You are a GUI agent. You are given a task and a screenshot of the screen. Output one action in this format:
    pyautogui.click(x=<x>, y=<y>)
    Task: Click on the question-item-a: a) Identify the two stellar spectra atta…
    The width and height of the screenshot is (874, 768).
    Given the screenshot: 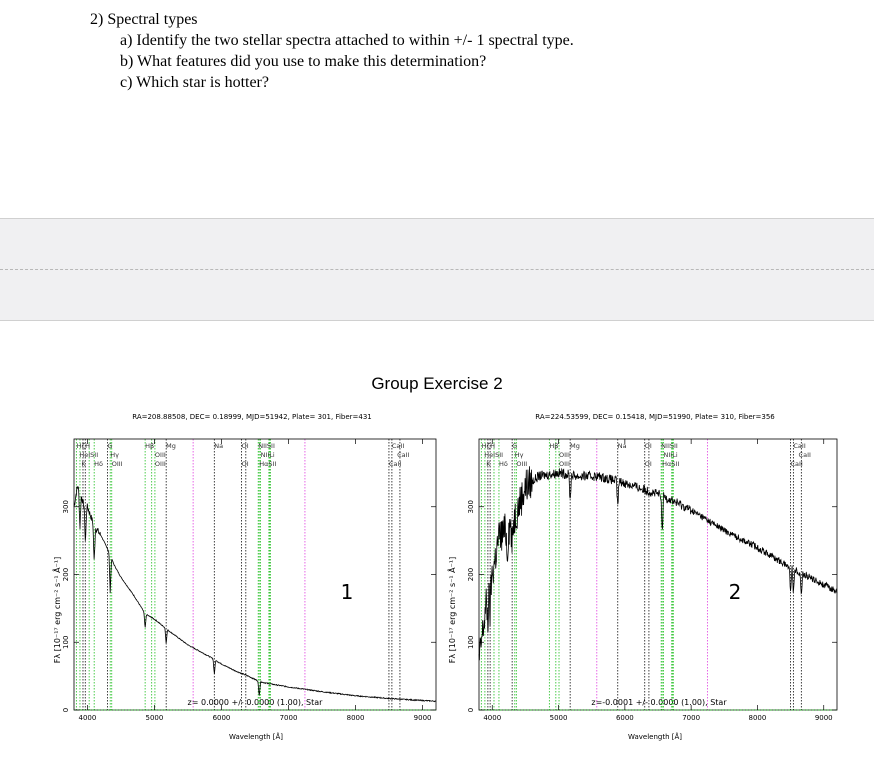 What is the action you would take?
    pyautogui.click(x=347, y=40)
    